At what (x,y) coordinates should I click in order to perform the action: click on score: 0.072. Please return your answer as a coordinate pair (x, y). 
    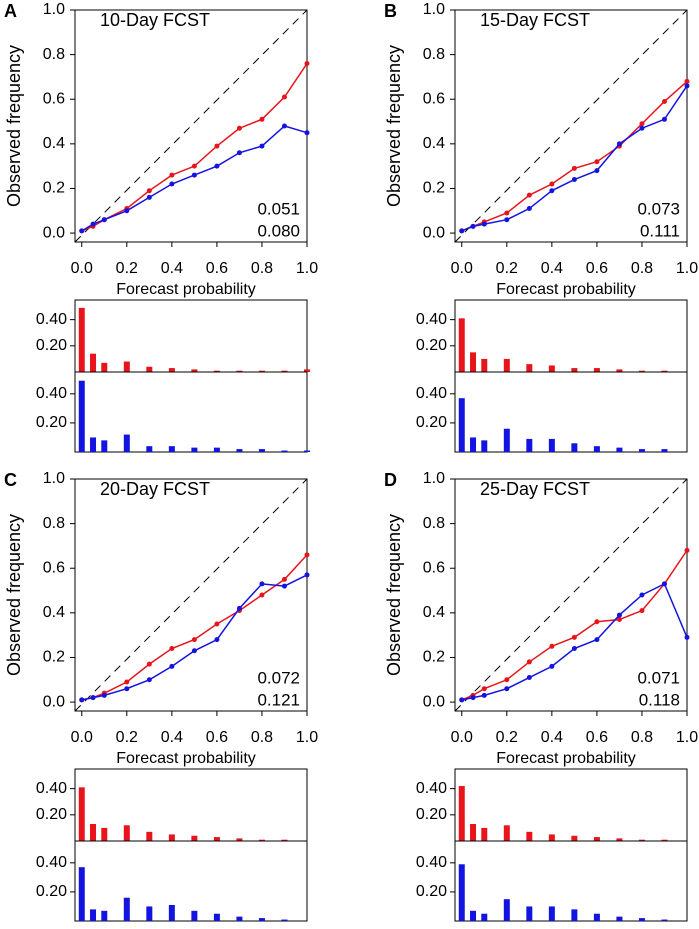
    Looking at the image, I should click on (278, 677).